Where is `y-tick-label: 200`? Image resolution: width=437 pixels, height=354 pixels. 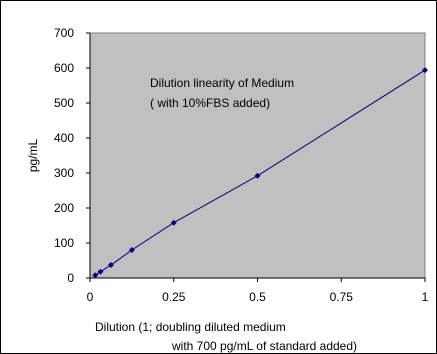
y-tick-label: 200 is located at coordinates (64, 208).